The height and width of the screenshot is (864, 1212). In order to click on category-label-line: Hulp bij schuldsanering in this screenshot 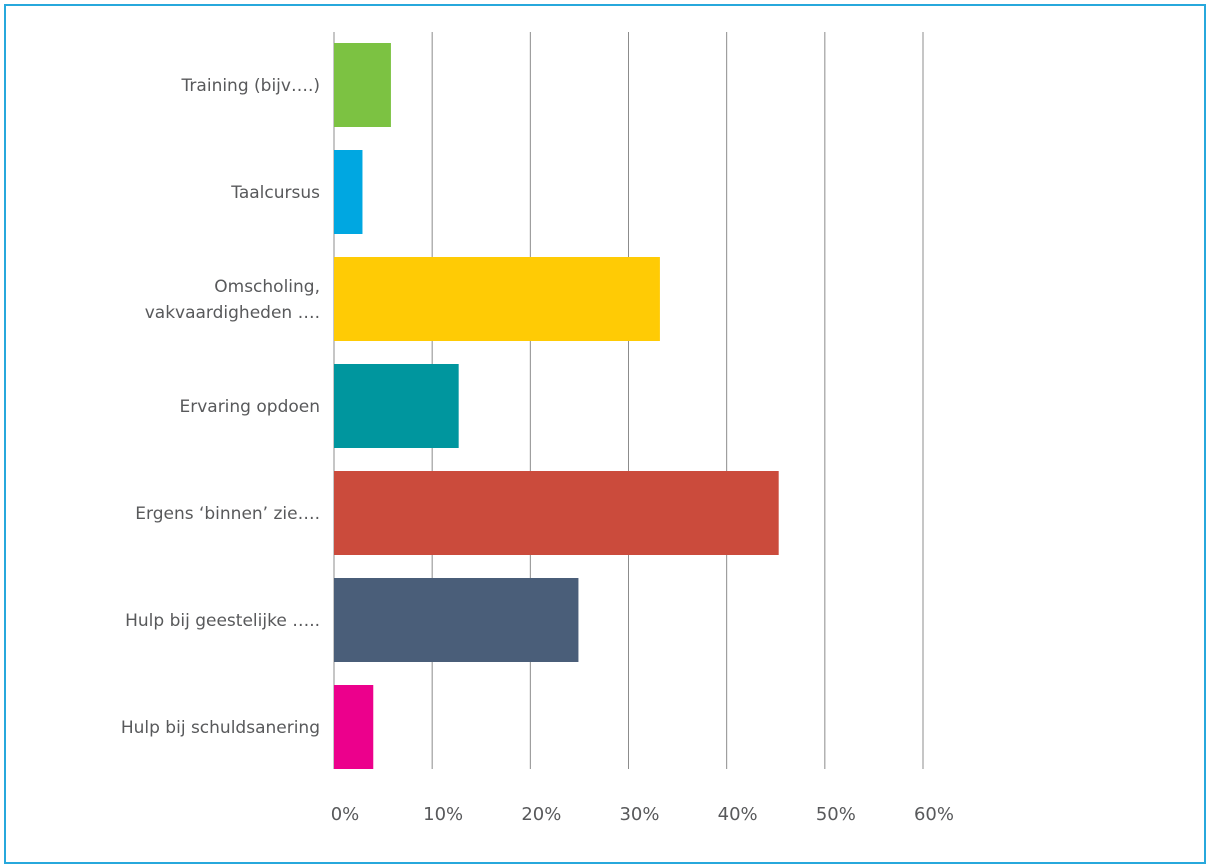, I will do `click(220, 728)`.